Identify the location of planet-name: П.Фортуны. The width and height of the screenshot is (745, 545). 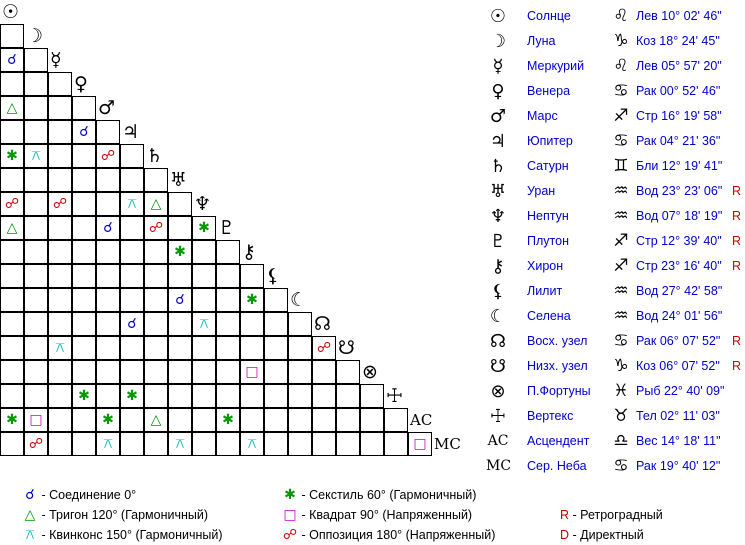
(559, 391).